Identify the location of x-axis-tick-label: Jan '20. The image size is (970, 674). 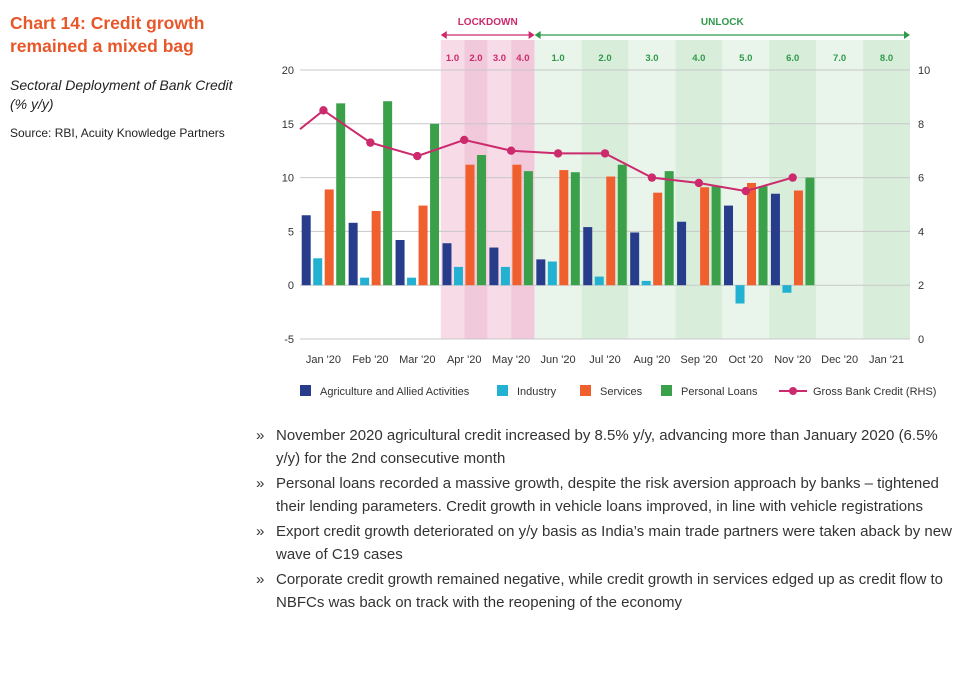
(323, 360).